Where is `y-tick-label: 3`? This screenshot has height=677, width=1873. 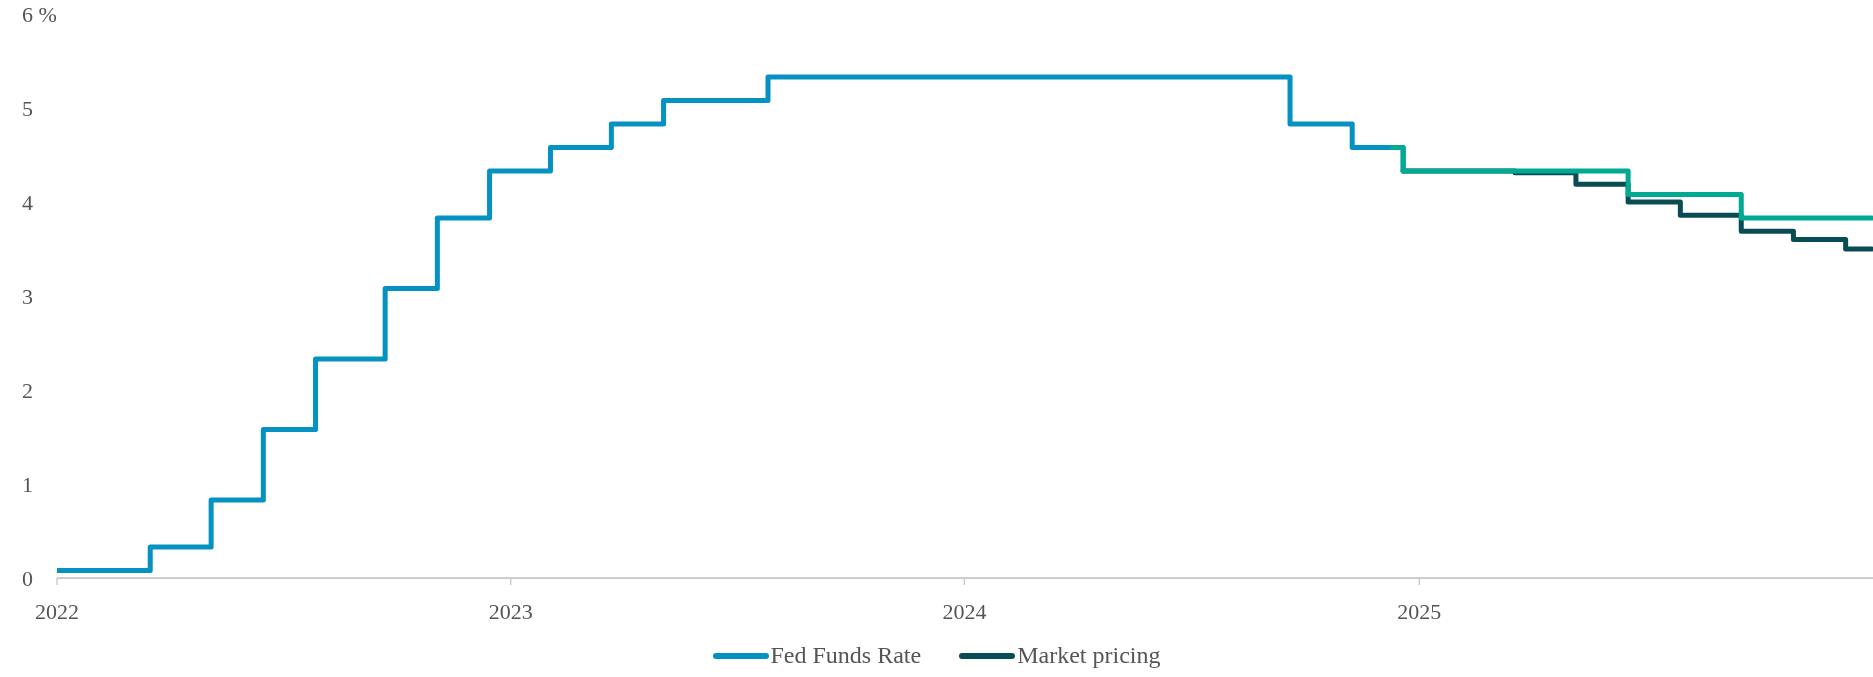
y-tick-label: 3 is located at coordinates (27, 296).